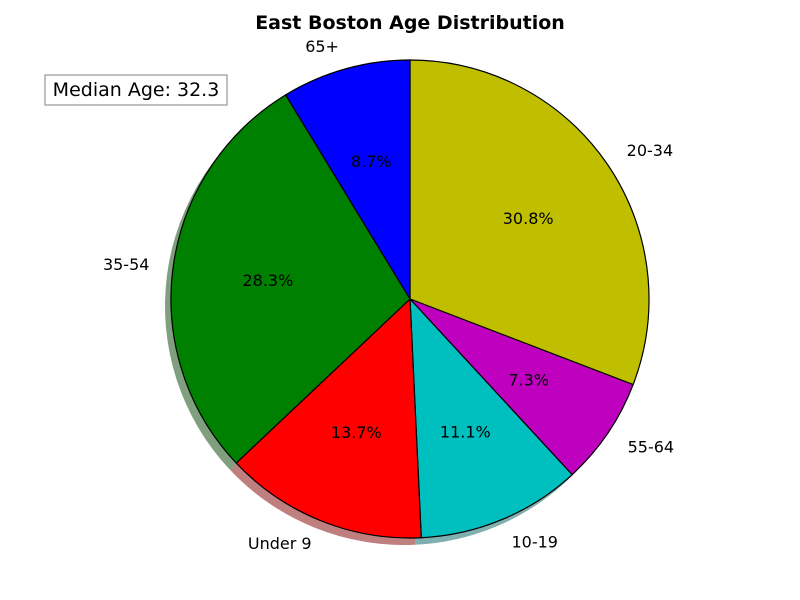 This screenshot has width=800, height=600. Describe the element at coordinates (322, 46) in the screenshot. I see `category-label-65: 65+` at that location.